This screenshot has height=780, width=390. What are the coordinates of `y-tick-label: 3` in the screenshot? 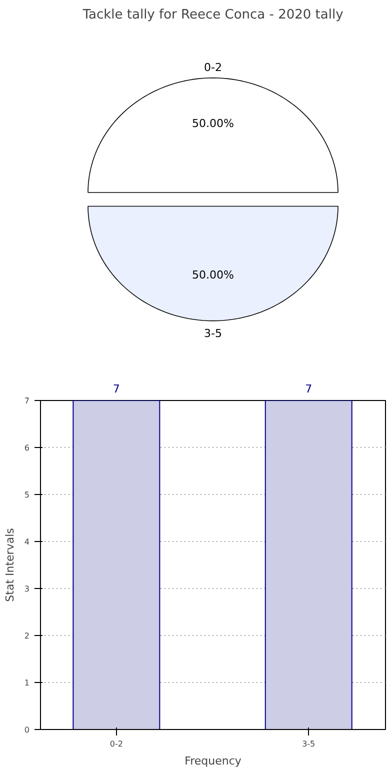 It's located at (27, 589).